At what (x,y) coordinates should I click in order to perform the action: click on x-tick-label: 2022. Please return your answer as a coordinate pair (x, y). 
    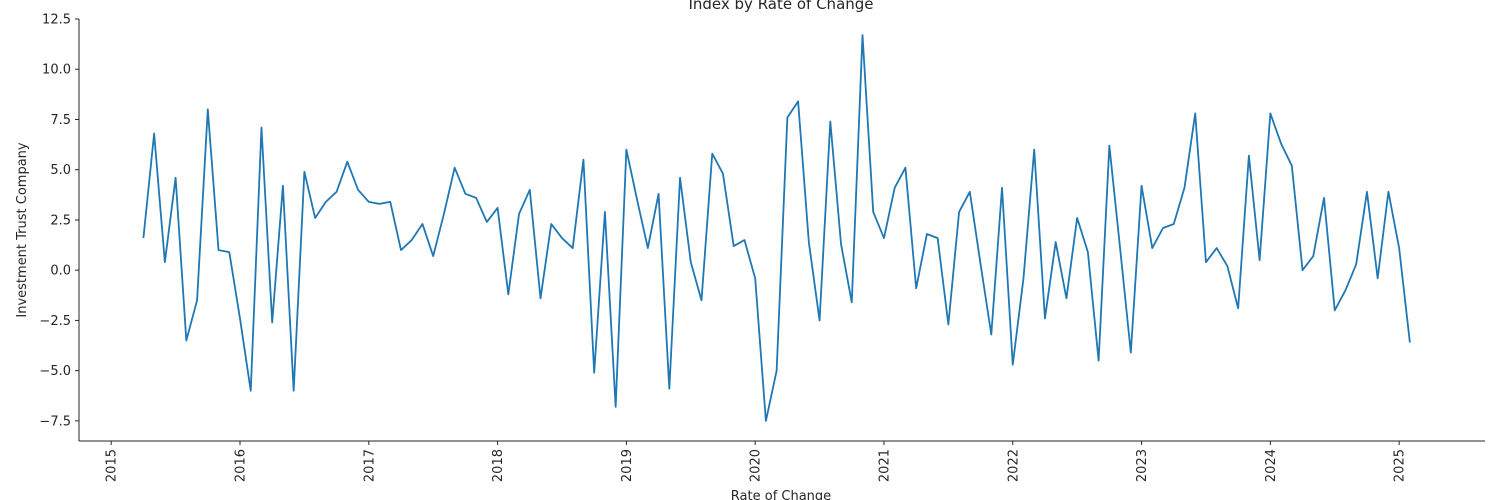
    Looking at the image, I should click on (1013, 465).